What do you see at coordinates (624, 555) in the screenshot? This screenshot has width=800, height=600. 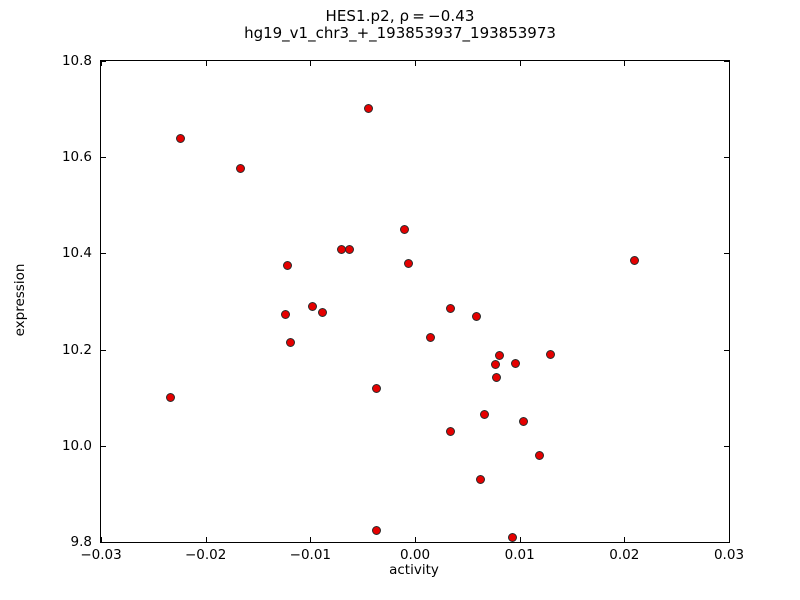 I see `x-axis-tick-label: 0.02` at bounding box center [624, 555].